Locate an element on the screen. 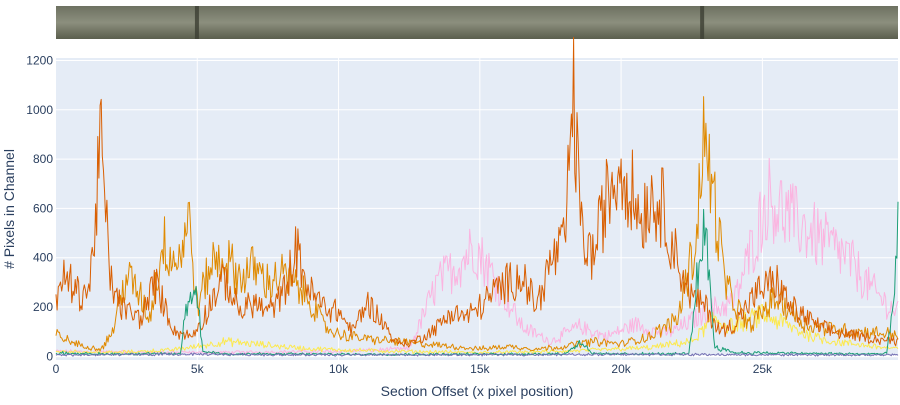 This screenshot has width=900, height=405. x-tick-label: 15k is located at coordinates (480, 369).